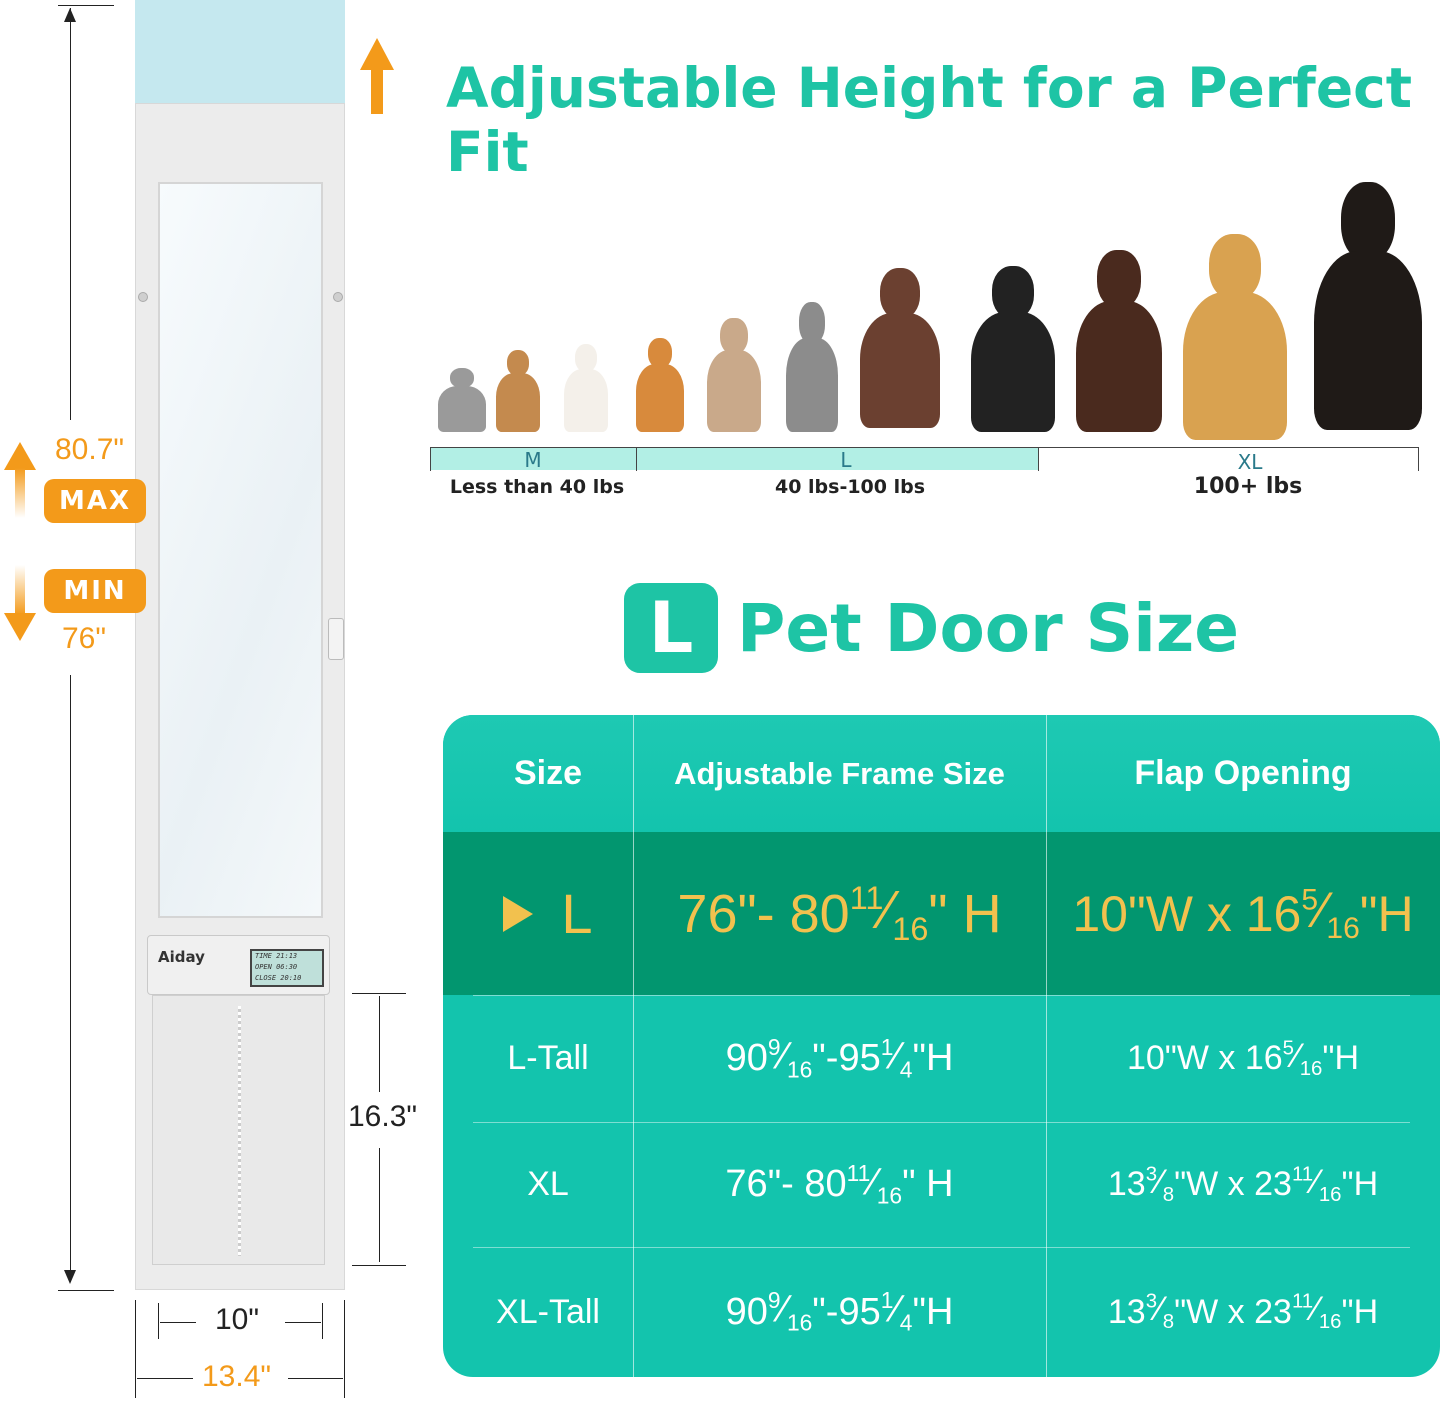 The width and height of the screenshot is (1445, 1401). I want to click on arrow-down-icon, so click(70, 1277).